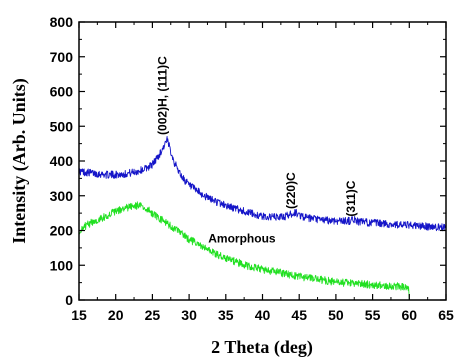 Image resolution: width=458 pixels, height=360 pixels. I want to click on y-tick-label: 400, so click(62, 161).